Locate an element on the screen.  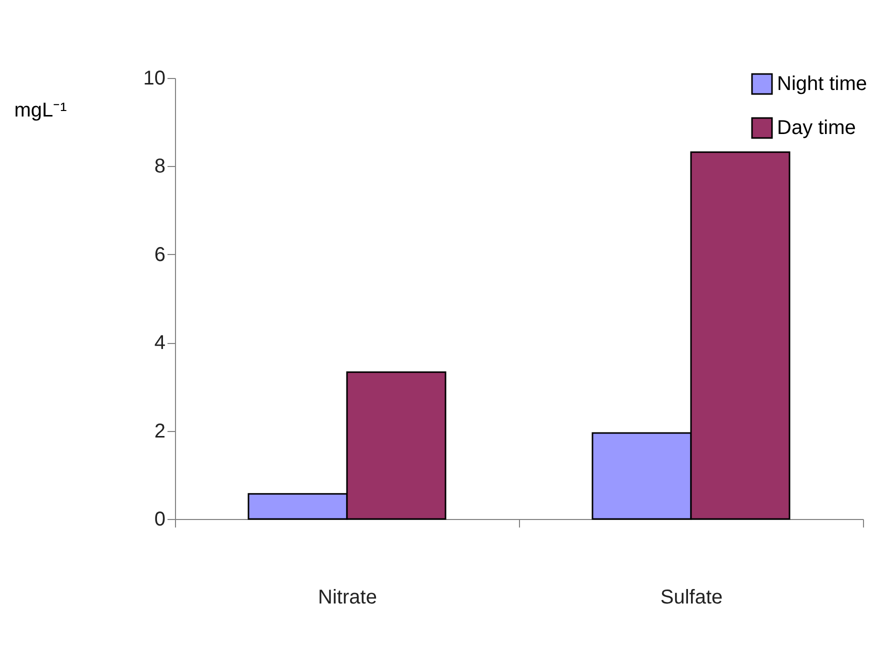
legend-label: Night time is located at coordinates (822, 84).